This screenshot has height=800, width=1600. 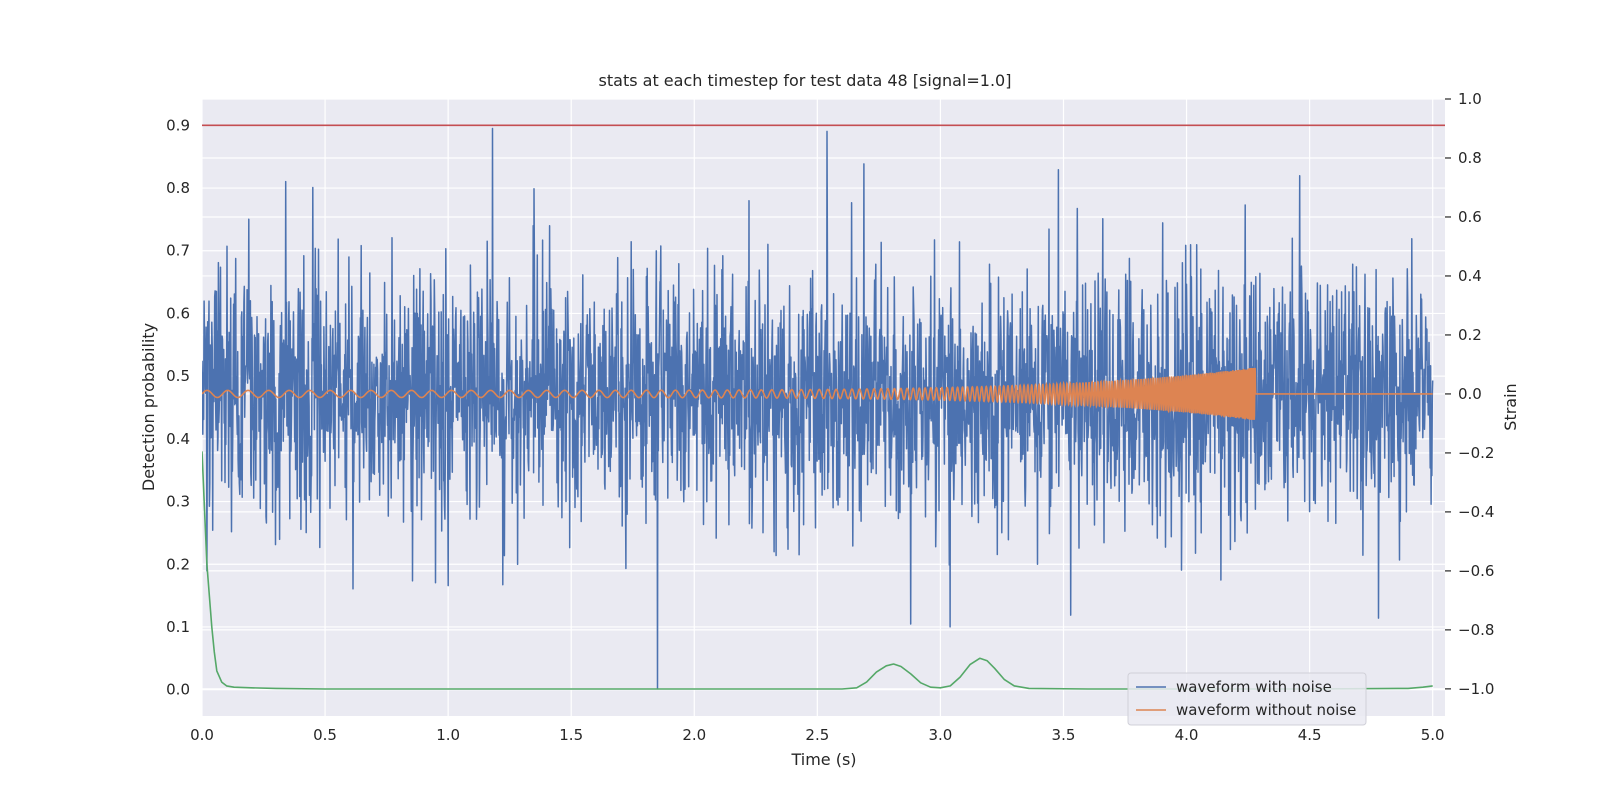 What do you see at coordinates (178, 502) in the screenshot?
I see `y-left-tick-label: 0.3` at bounding box center [178, 502].